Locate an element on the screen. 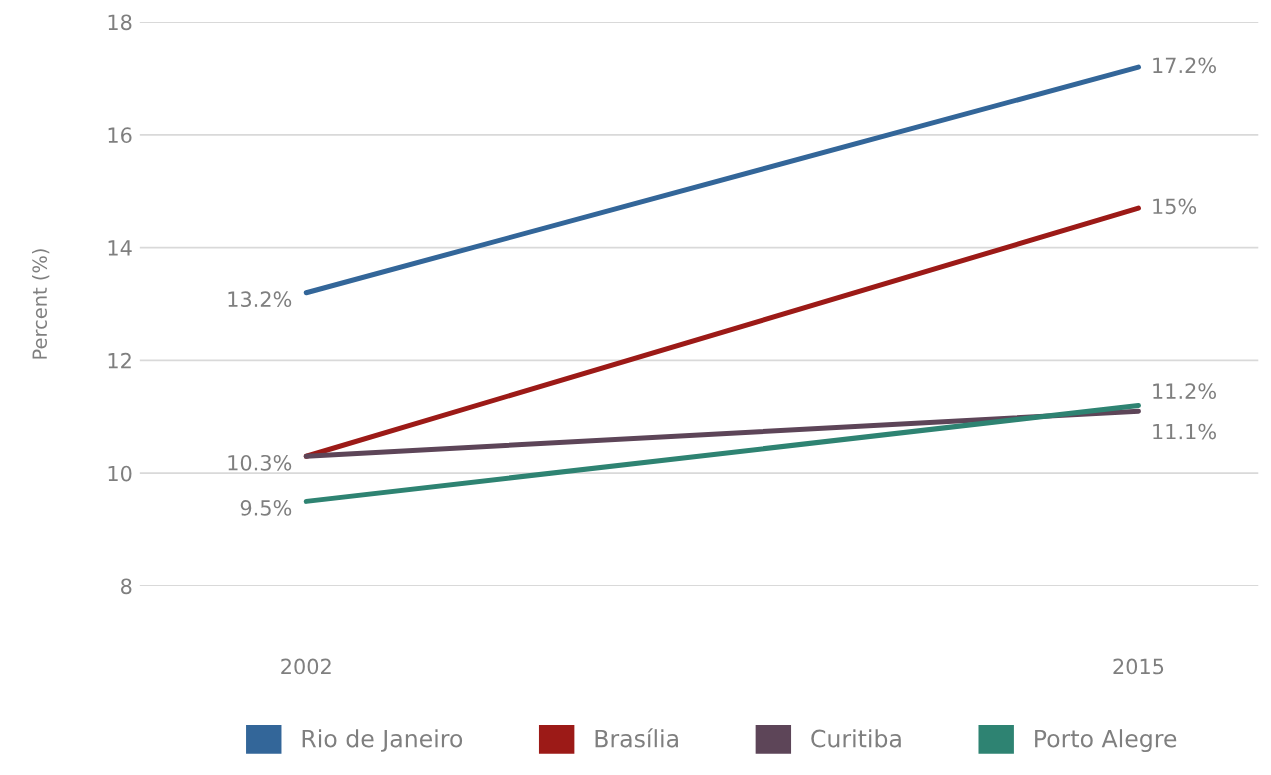 The width and height of the screenshot is (1271, 775). y-tick-label: 16 is located at coordinates (120, 135).